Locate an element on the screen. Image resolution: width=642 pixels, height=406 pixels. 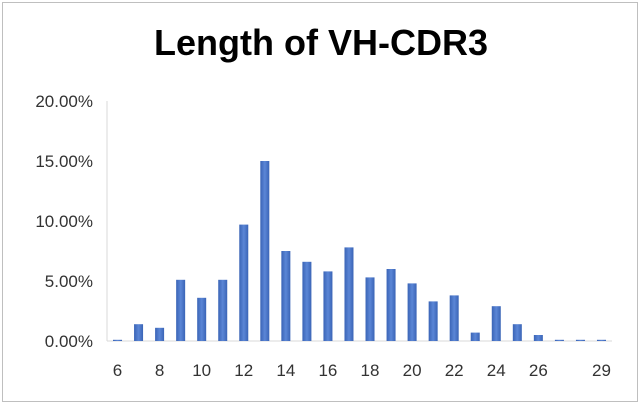
x-tick-label: 14 is located at coordinates (285, 370).